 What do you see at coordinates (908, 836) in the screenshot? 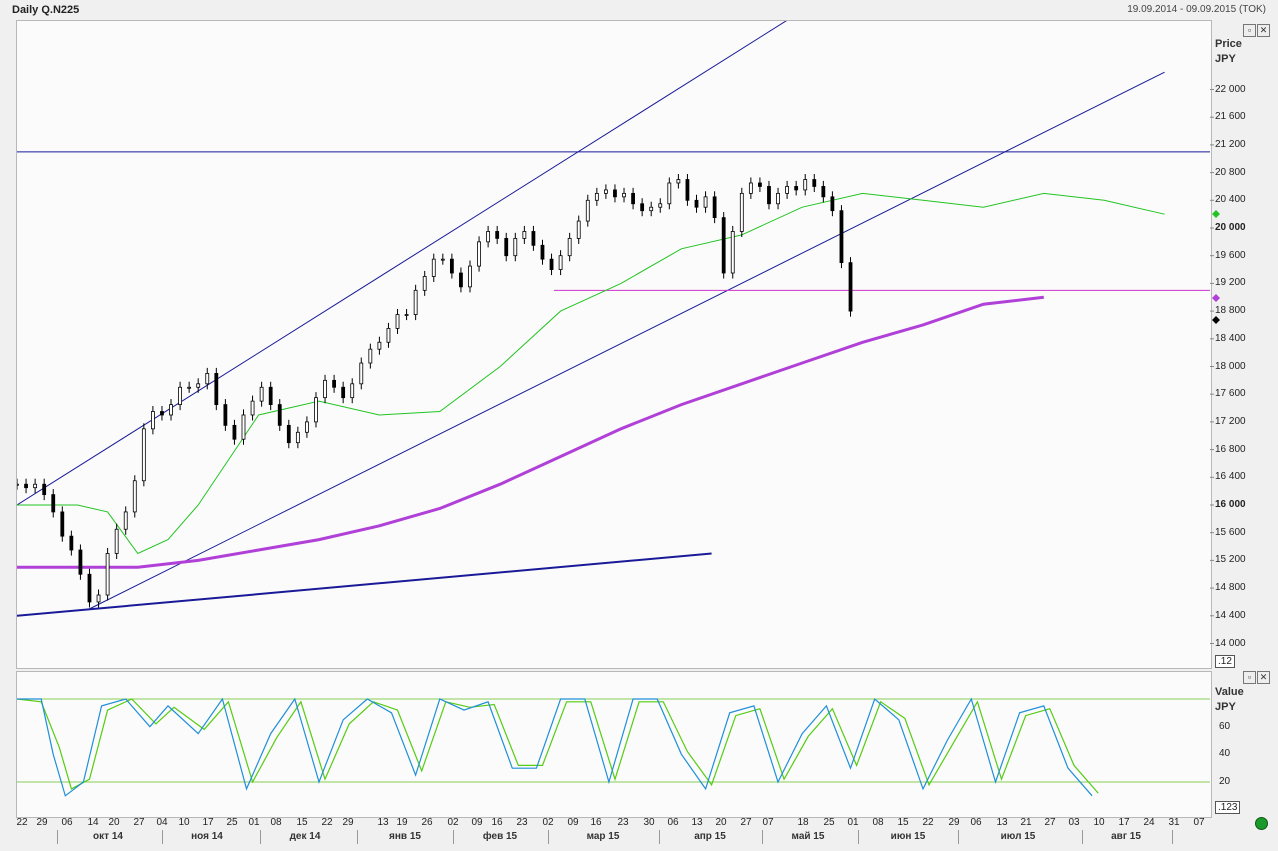
I see `x-month-label: июн 15` at bounding box center [908, 836].